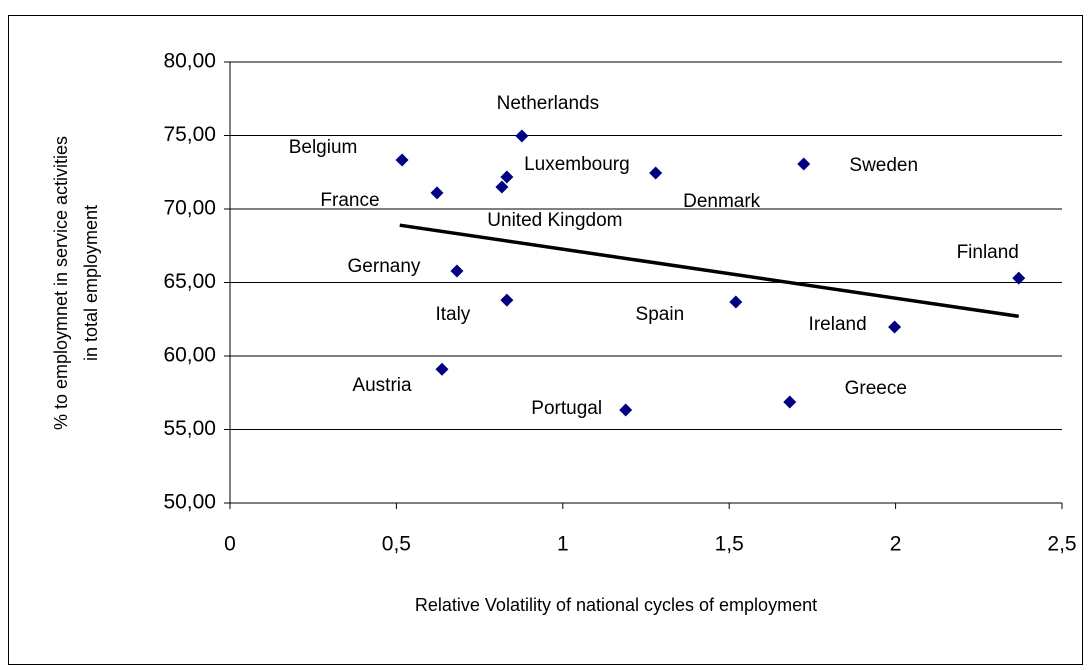 This screenshot has height=670, width=1091. I want to click on x-tick-label: 0, so click(230, 544).